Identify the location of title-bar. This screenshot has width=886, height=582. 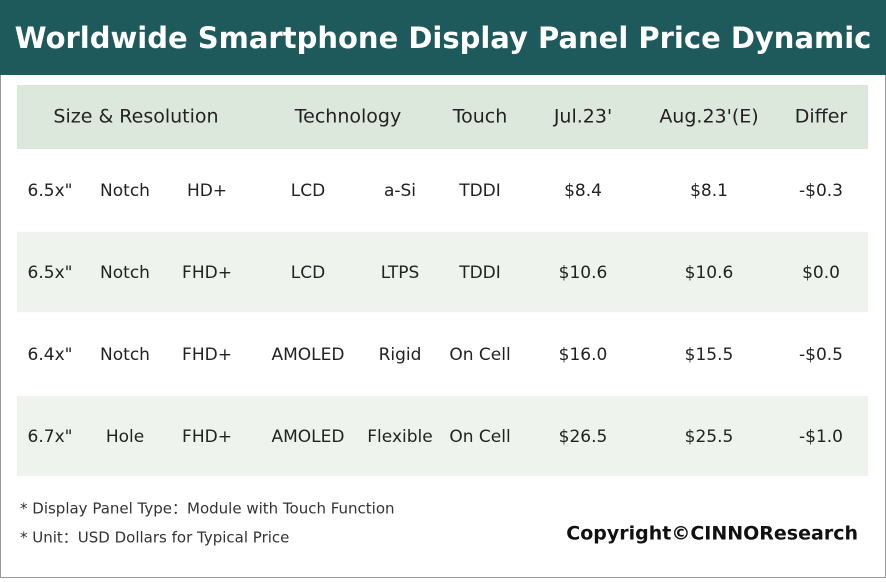
(443, 37).